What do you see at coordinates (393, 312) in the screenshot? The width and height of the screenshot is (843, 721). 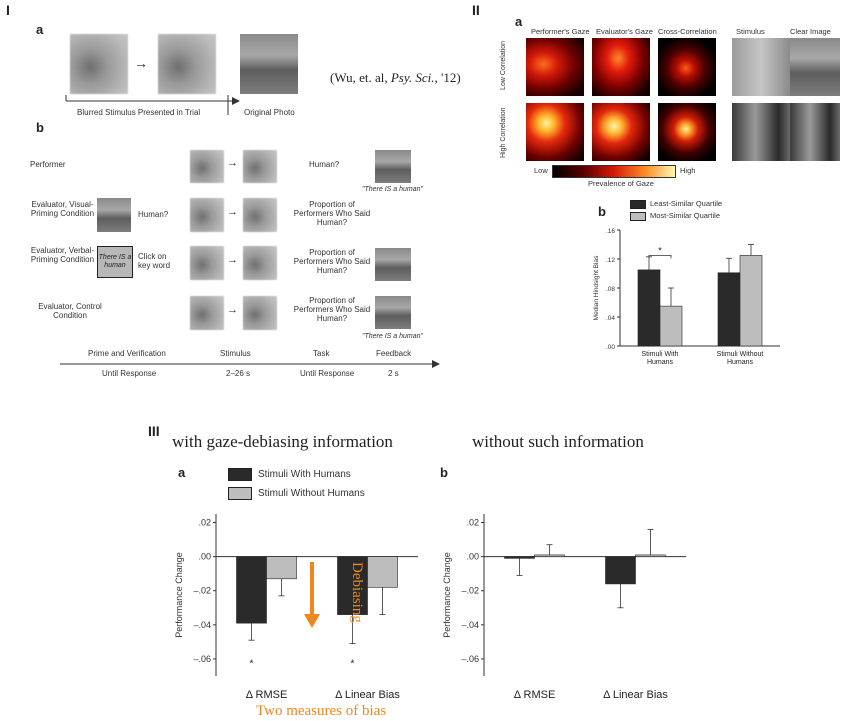 I see `feedback-photo-r4` at bounding box center [393, 312].